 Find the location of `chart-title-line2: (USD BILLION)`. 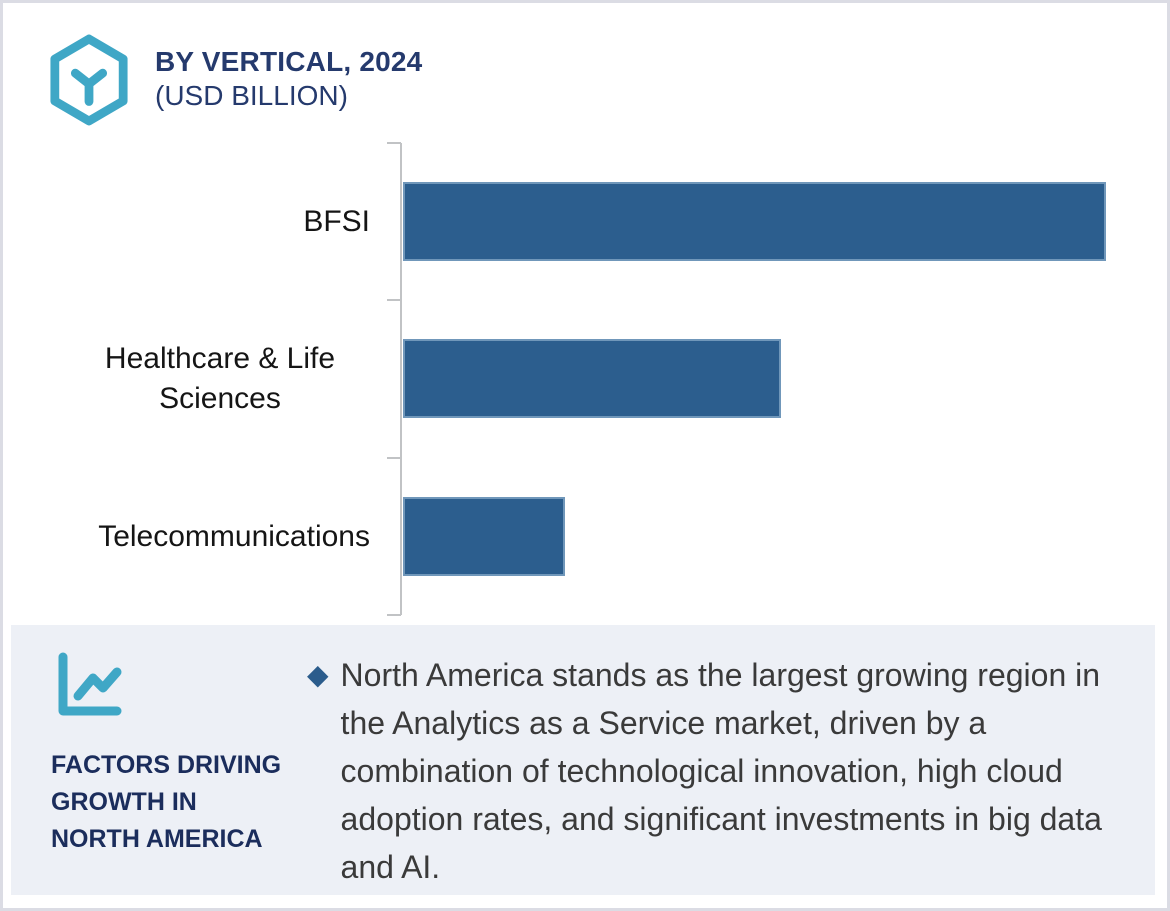

chart-title-line2: (USD BILLION) is located at coordinates (251, 95).